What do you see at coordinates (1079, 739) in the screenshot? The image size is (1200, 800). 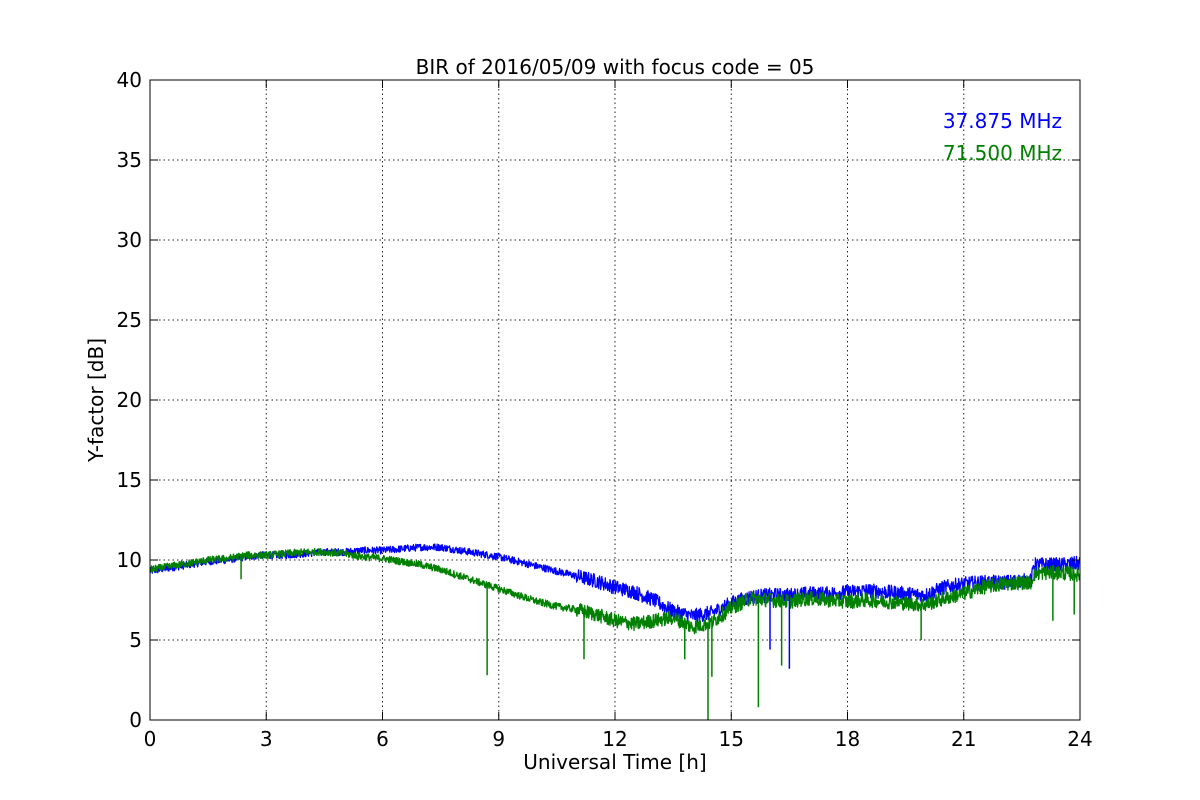 I see `x-tick-label: 24` at bounding box center [1079, 739].